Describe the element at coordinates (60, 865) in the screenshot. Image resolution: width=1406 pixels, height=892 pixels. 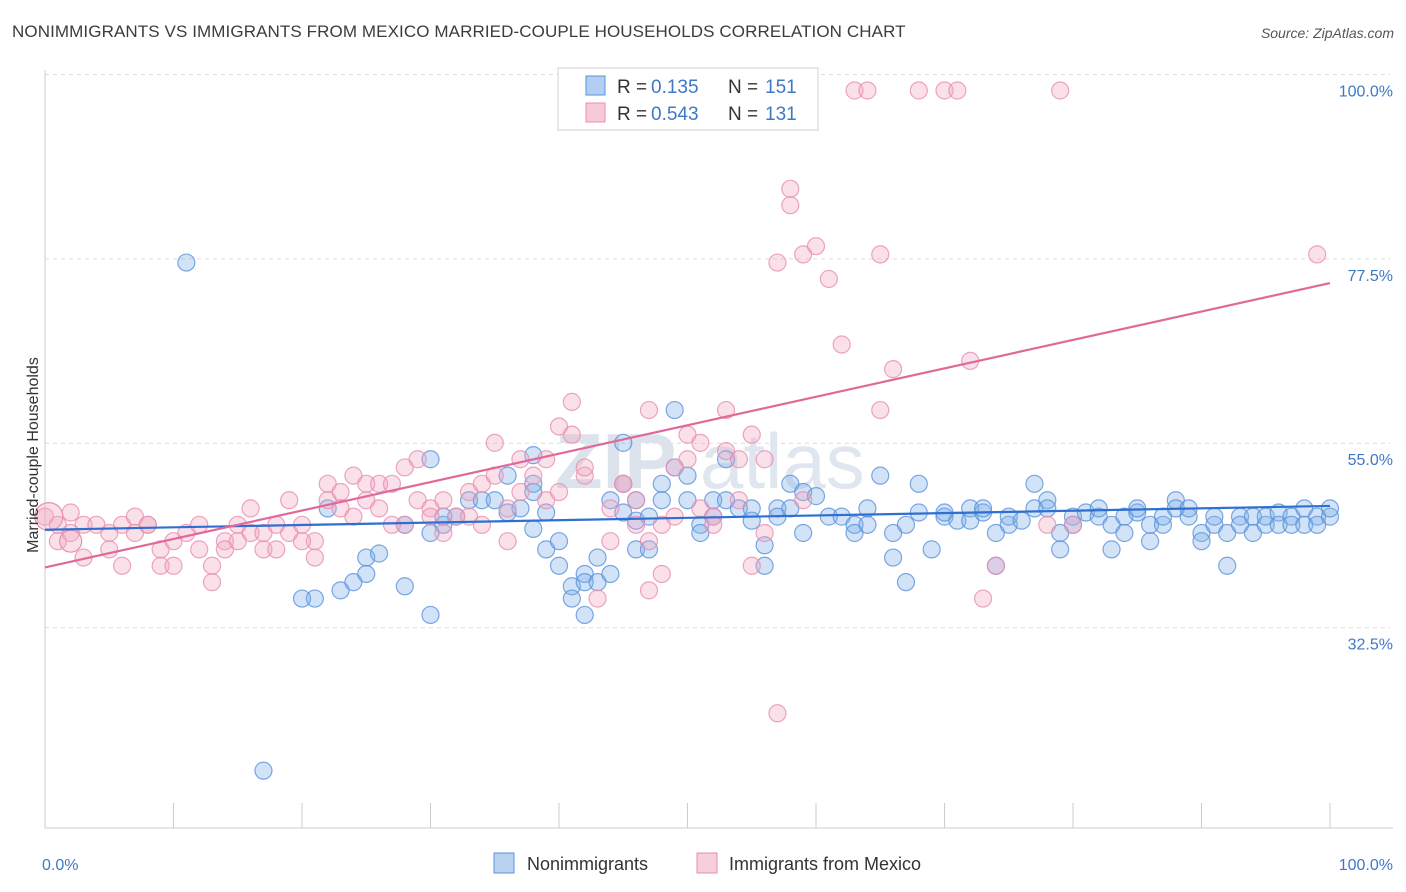
I see `x-tick-label-left: 0.0%` at that location.